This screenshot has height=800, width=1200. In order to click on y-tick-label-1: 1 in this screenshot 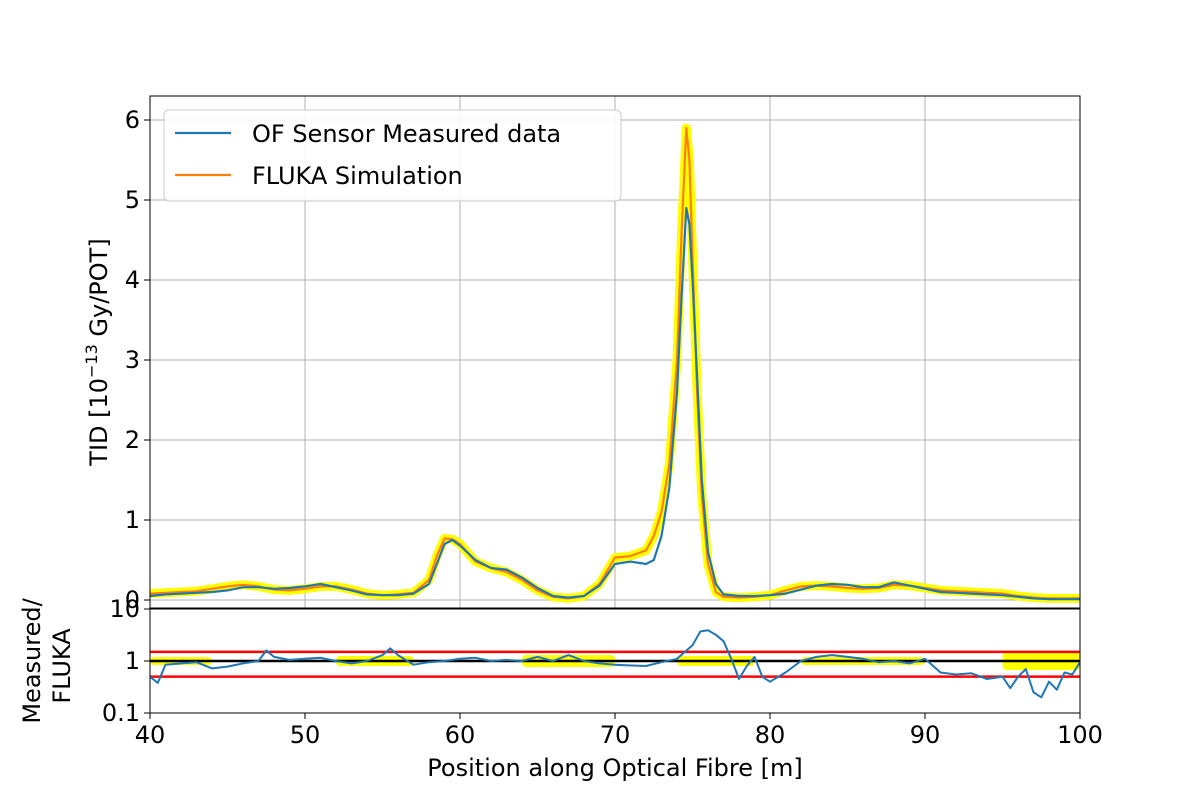, I will do `click(132, 520)`.